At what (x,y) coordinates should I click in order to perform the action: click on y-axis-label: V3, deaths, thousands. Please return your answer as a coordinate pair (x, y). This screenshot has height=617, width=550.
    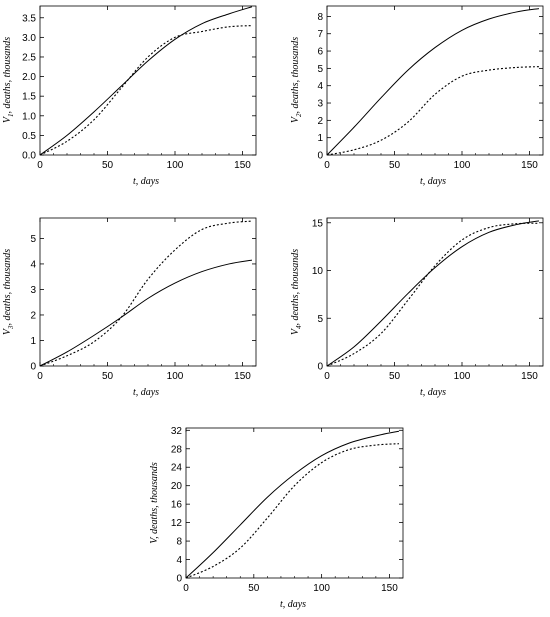
    Looking at the image, I should click on (8, 292).